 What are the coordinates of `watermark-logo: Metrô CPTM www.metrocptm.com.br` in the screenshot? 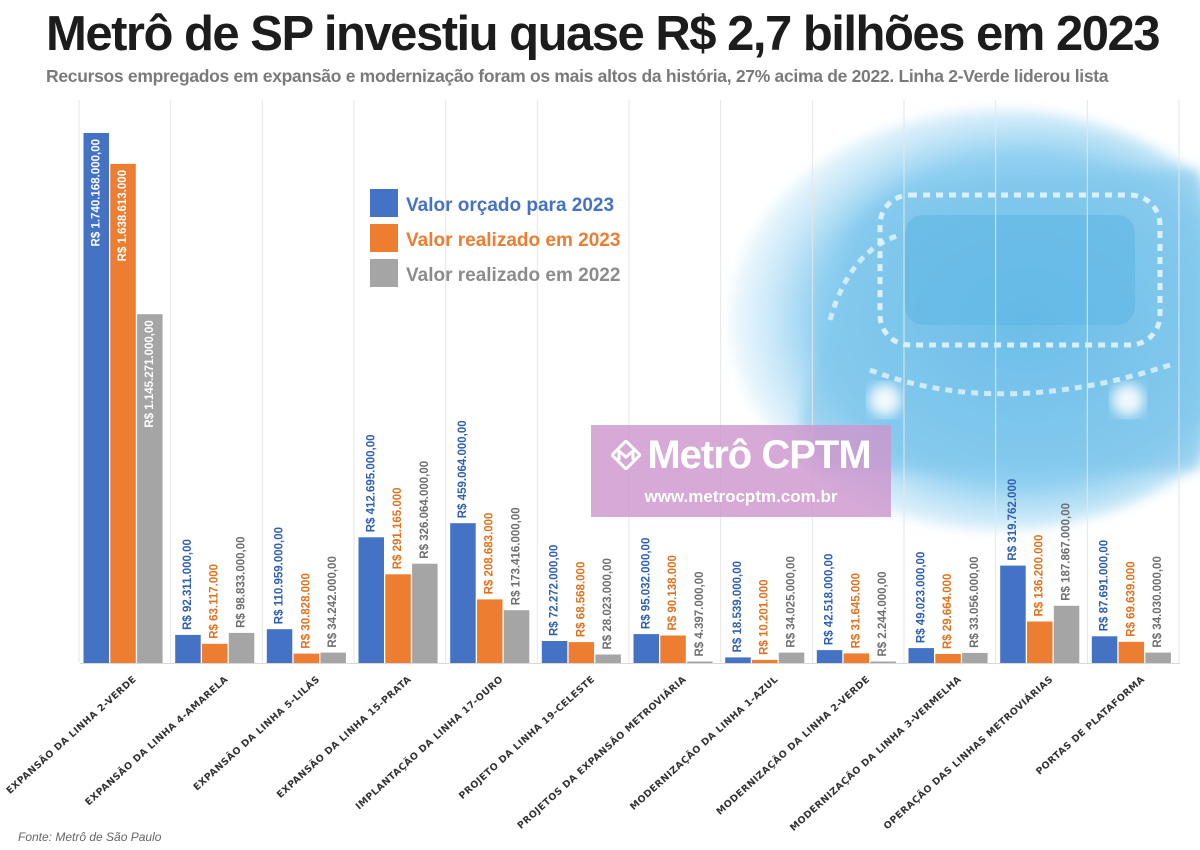 It's located at (741, 471).